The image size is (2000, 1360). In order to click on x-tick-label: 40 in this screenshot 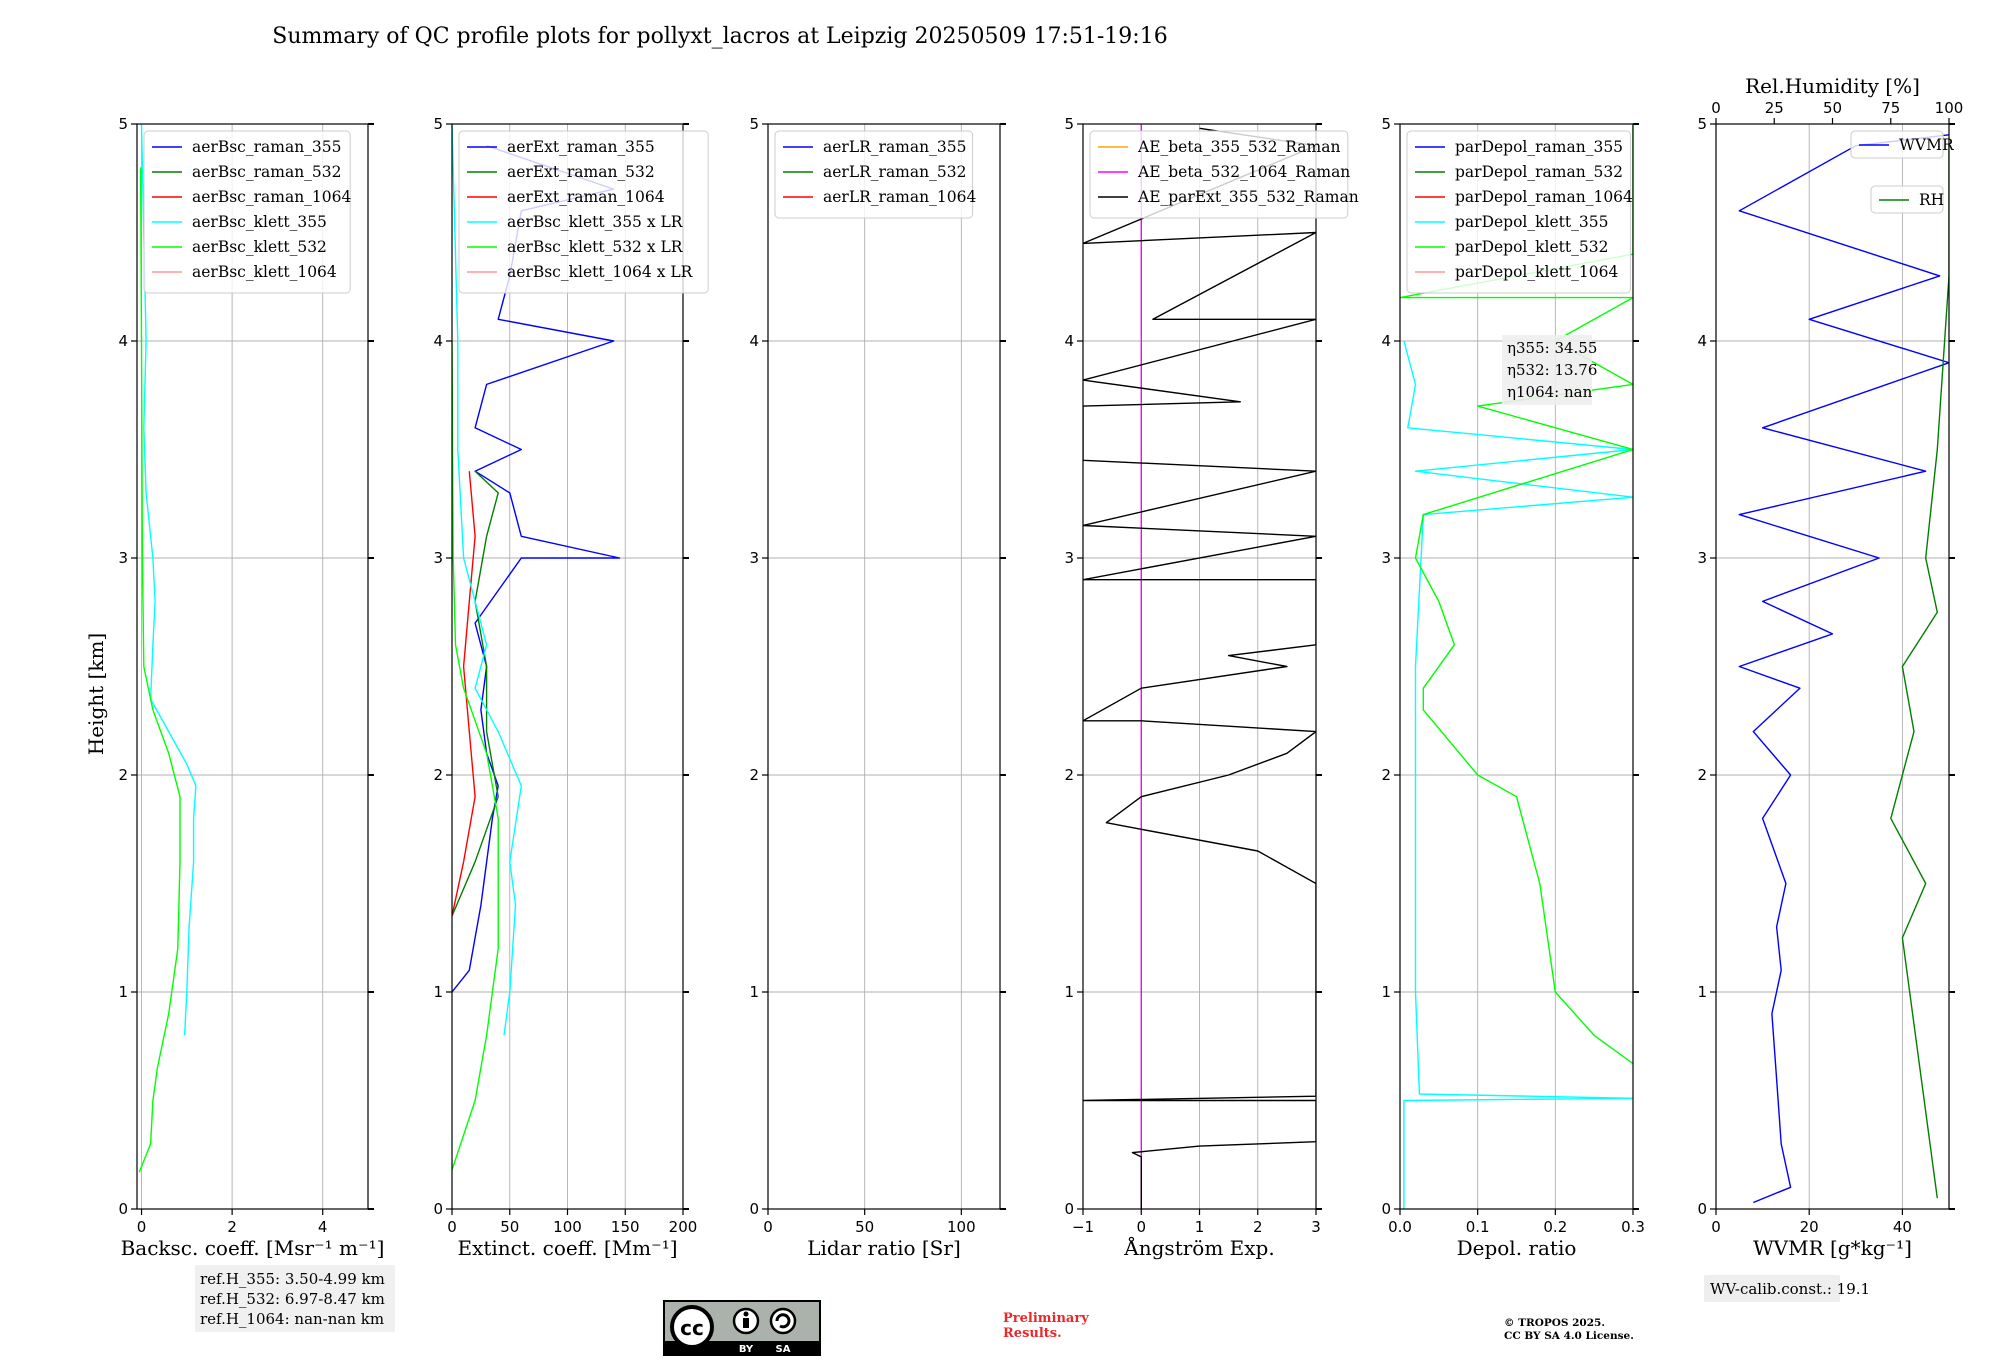, I will do `click(1902, 1227)`.